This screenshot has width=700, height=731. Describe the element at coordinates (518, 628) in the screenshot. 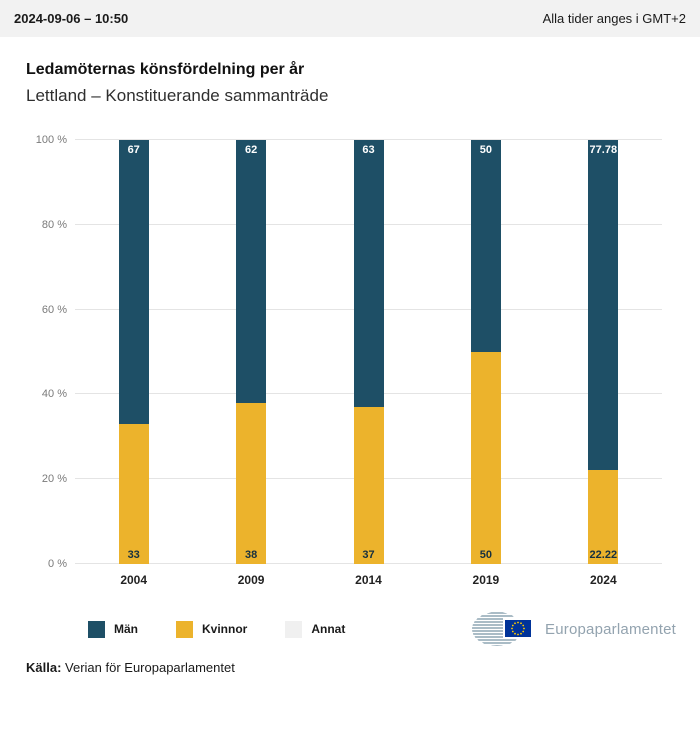

I see `eu-flag-icon` at that location.